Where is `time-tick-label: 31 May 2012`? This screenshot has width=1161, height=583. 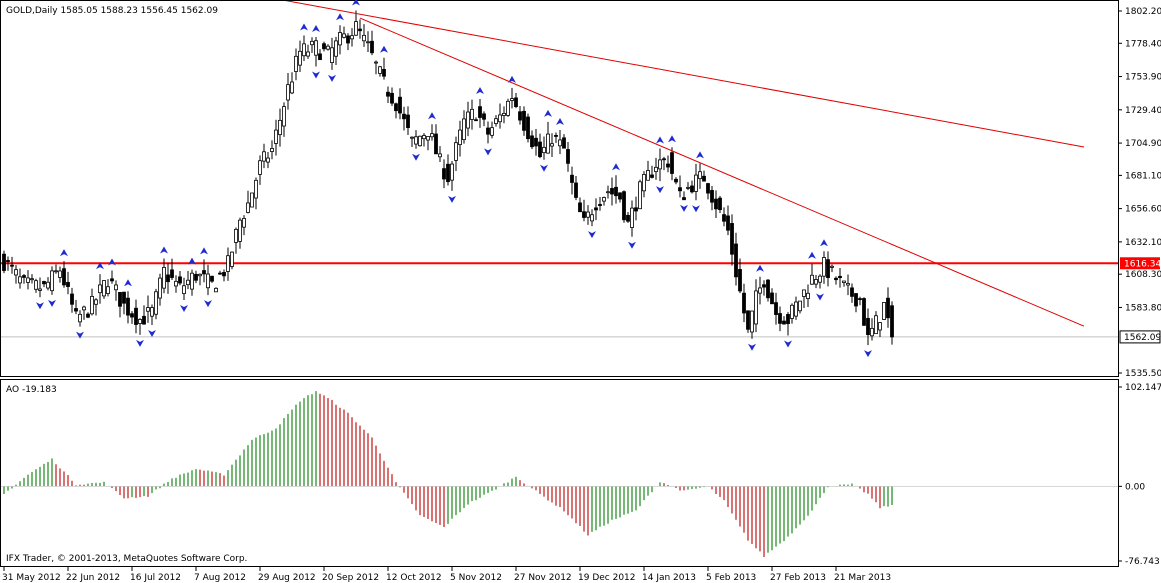 time-tick-label: 31 May 2012 is located at coordinates (31, 578).